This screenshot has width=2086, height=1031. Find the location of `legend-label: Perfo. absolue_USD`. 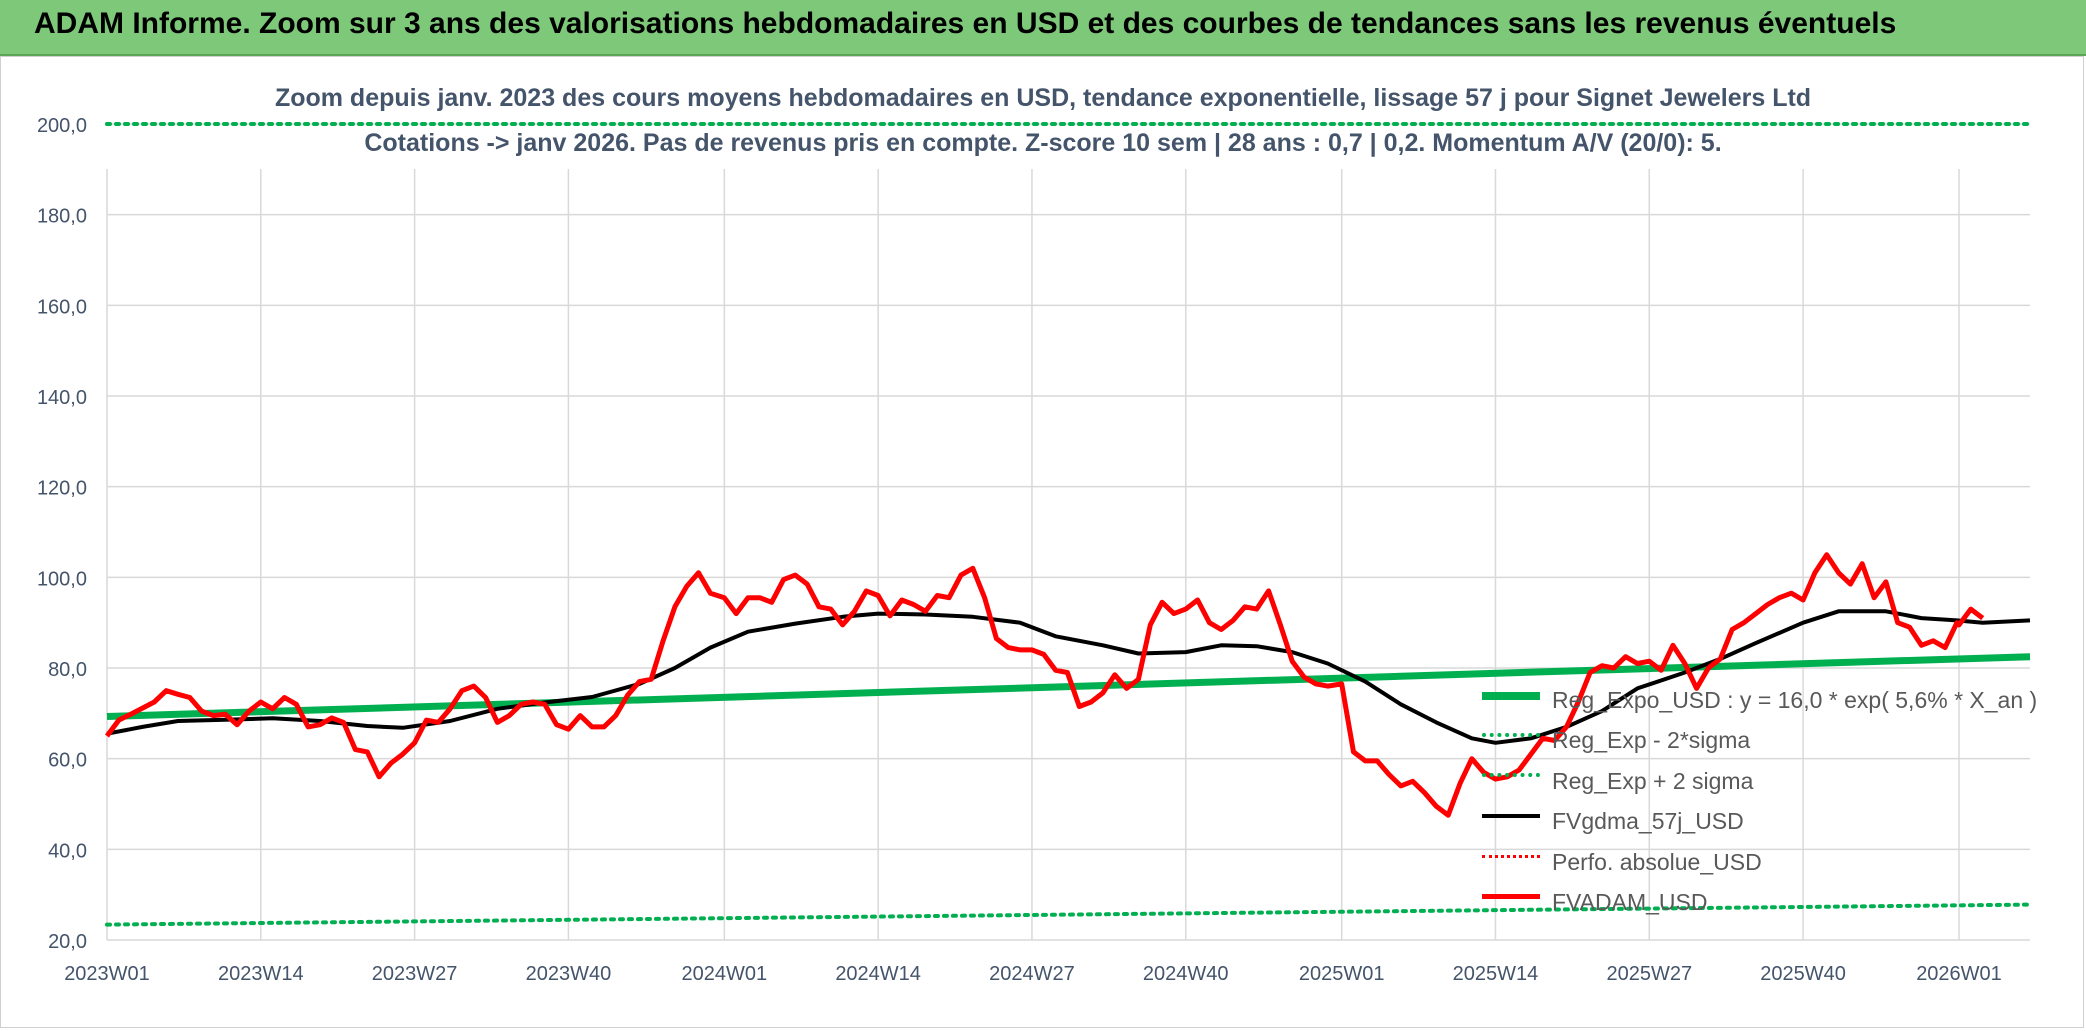

legend-label: Perfo. absolue_USD is located at coordinates (1657, 861).